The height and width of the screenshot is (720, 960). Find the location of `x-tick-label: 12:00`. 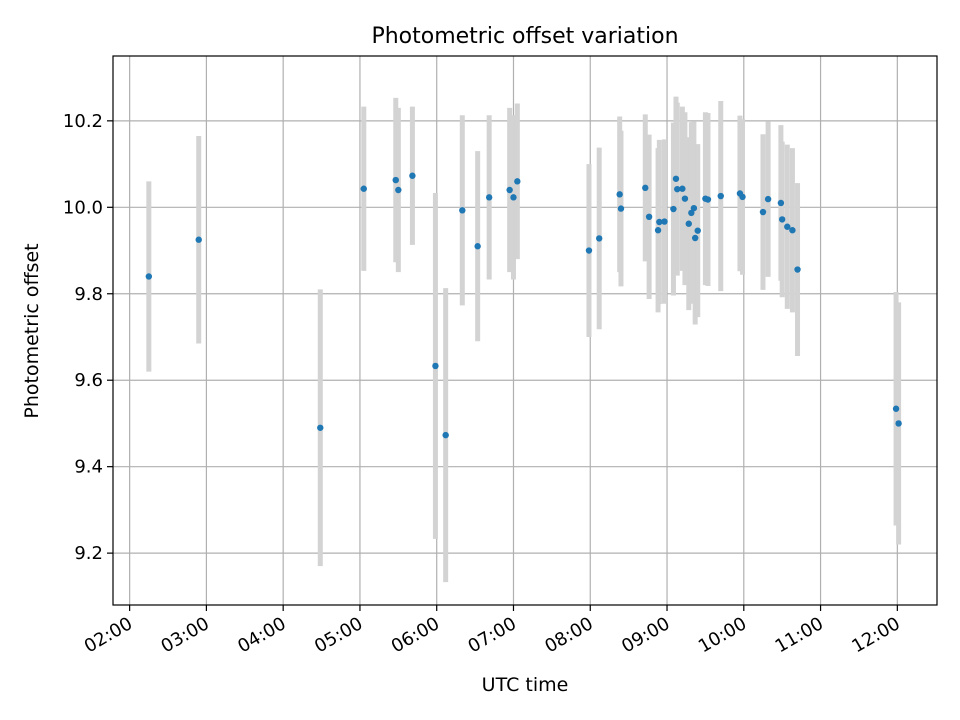

x-tick-label: 12:00 is located at coordinates (875, 635).